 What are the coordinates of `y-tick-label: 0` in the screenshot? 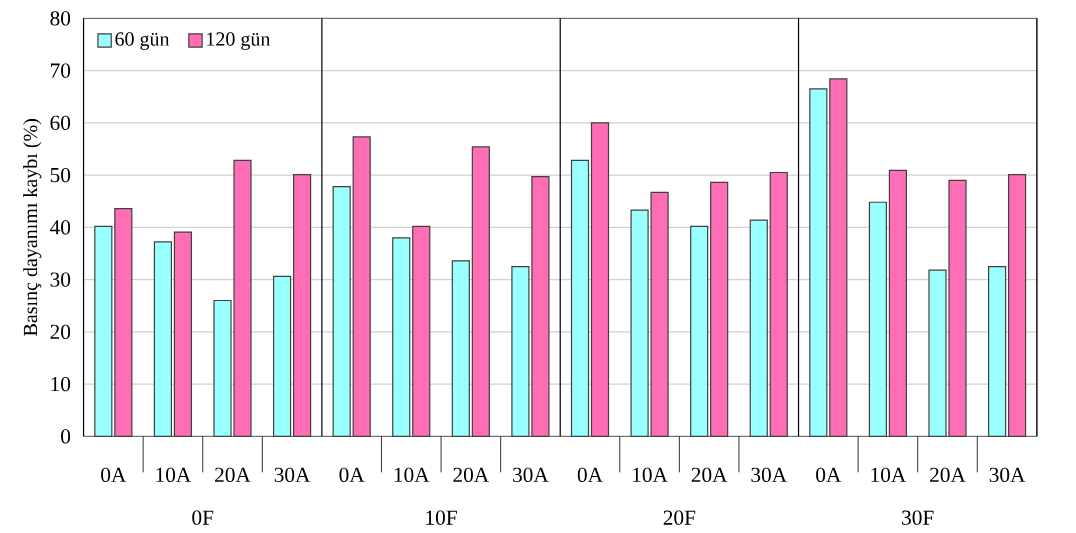 It's located at (66, 436).